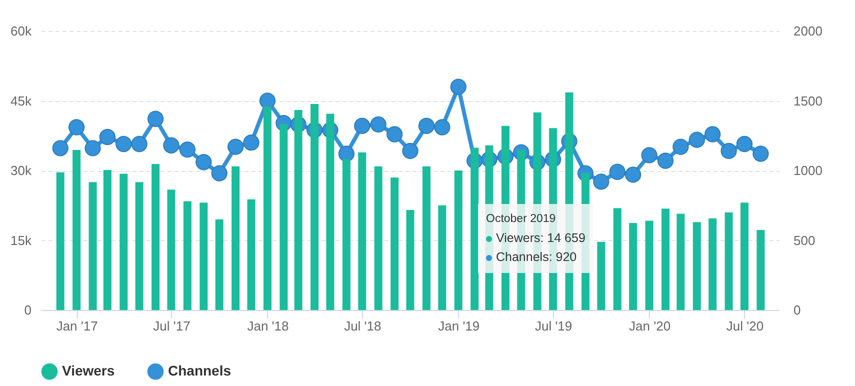  Describe the element at coordinates (808, 170) in the screenshot. I see `y2-tick-label: 1000` at that location.